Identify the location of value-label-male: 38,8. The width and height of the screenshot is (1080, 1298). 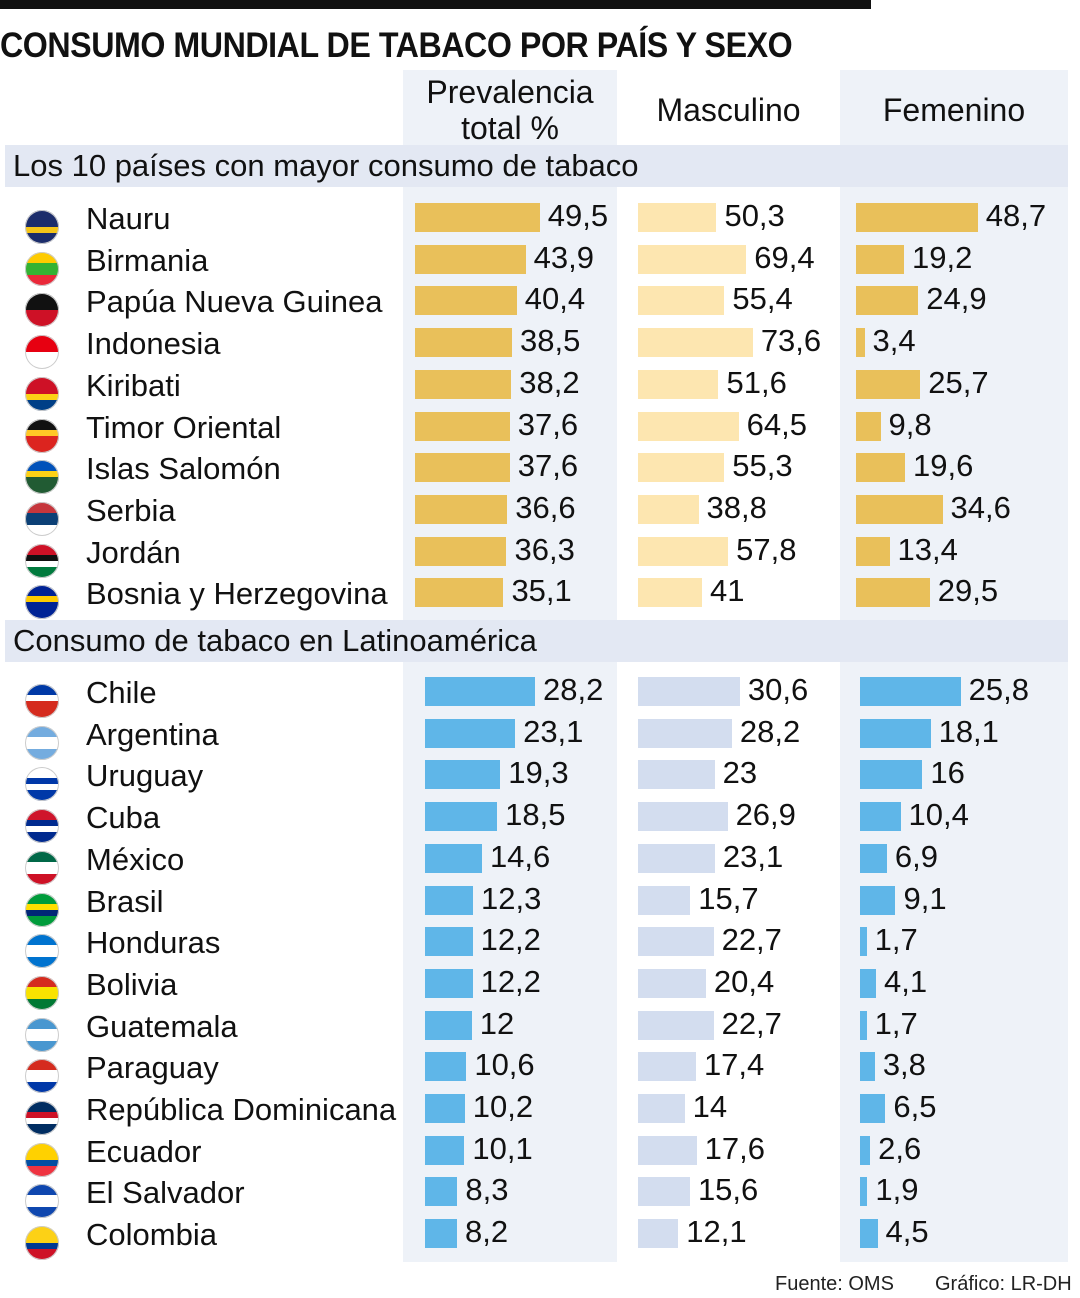
(736, 507).